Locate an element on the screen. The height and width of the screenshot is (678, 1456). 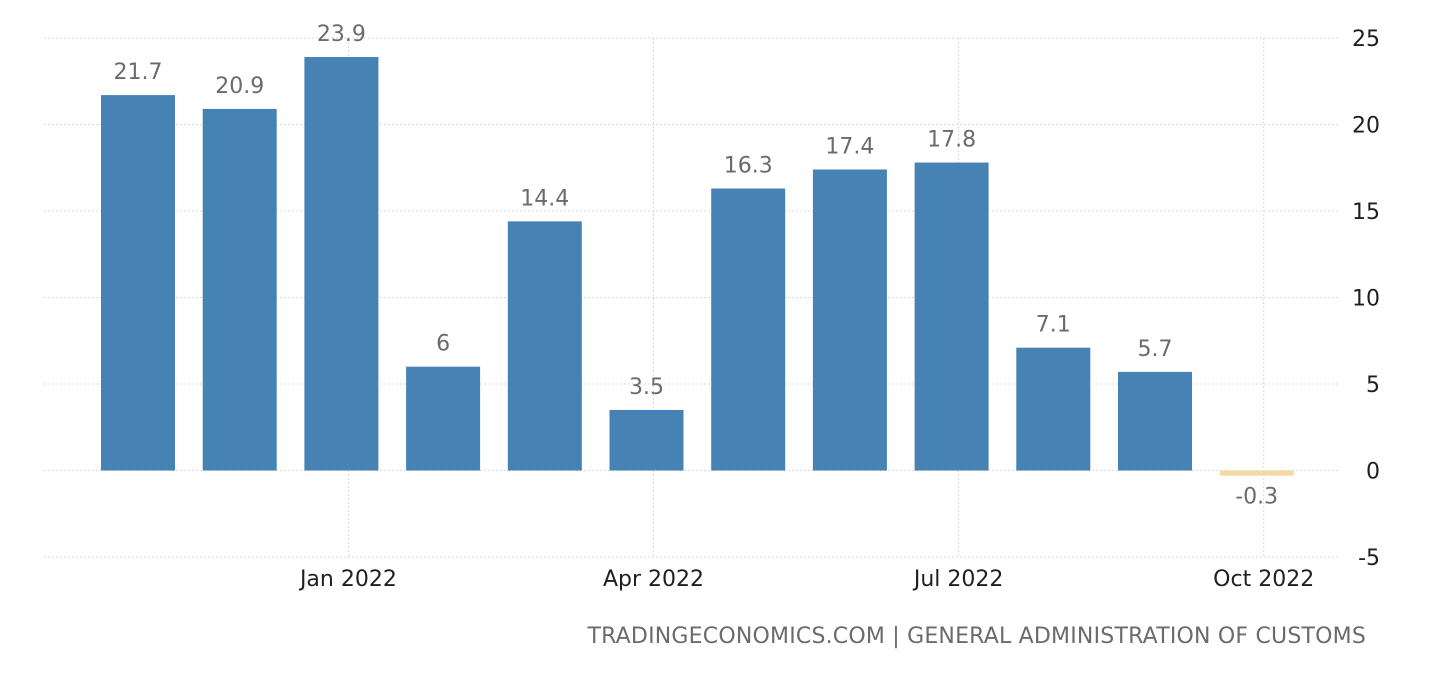
y-tick-label: 20 is located at coordinates (1366, 126).